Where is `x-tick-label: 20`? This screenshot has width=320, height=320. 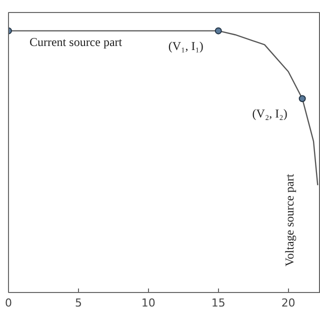 x-tick-label: 20 is located at coordinates (288, 303).